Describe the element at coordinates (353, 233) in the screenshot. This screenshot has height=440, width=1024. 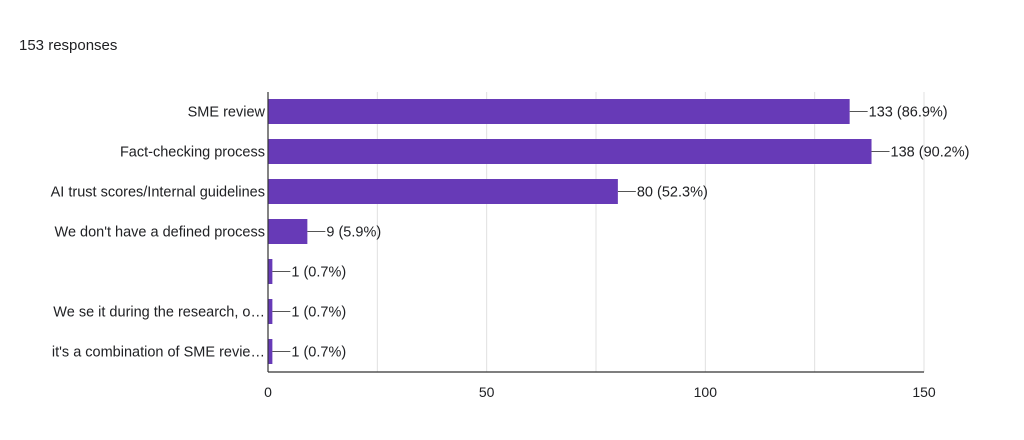
I see `data-label: 9 (5.9%)` at that location.